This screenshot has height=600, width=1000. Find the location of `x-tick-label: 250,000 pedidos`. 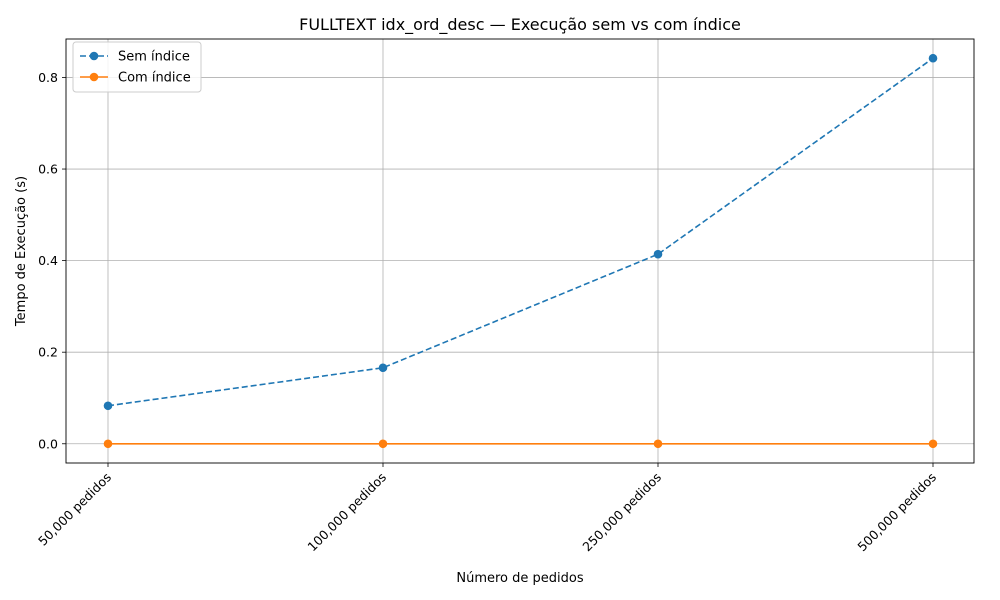

x-tick-label: 250,000 pedidos is located at coordinates (621, 512).